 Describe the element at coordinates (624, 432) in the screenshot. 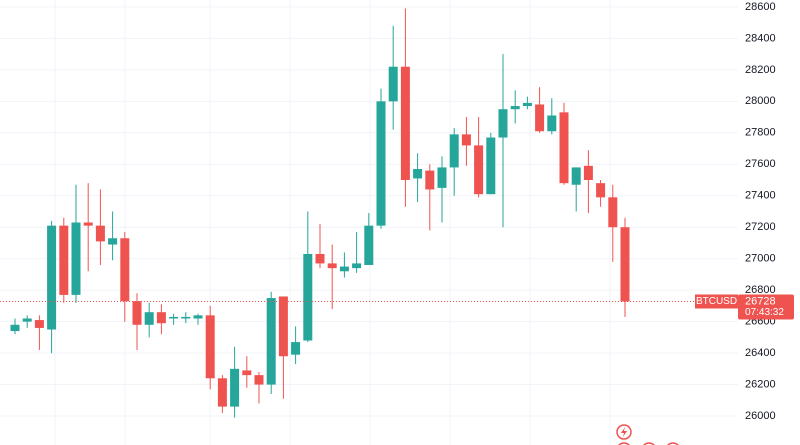

I see `lightning-glyph` at that location.